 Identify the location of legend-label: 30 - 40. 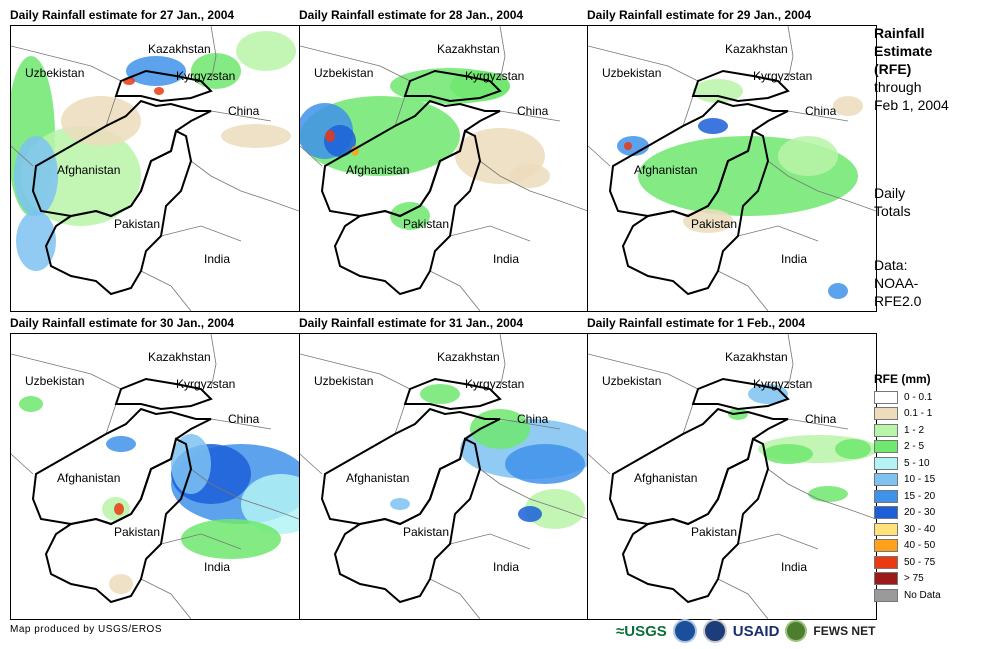
(920, 529).